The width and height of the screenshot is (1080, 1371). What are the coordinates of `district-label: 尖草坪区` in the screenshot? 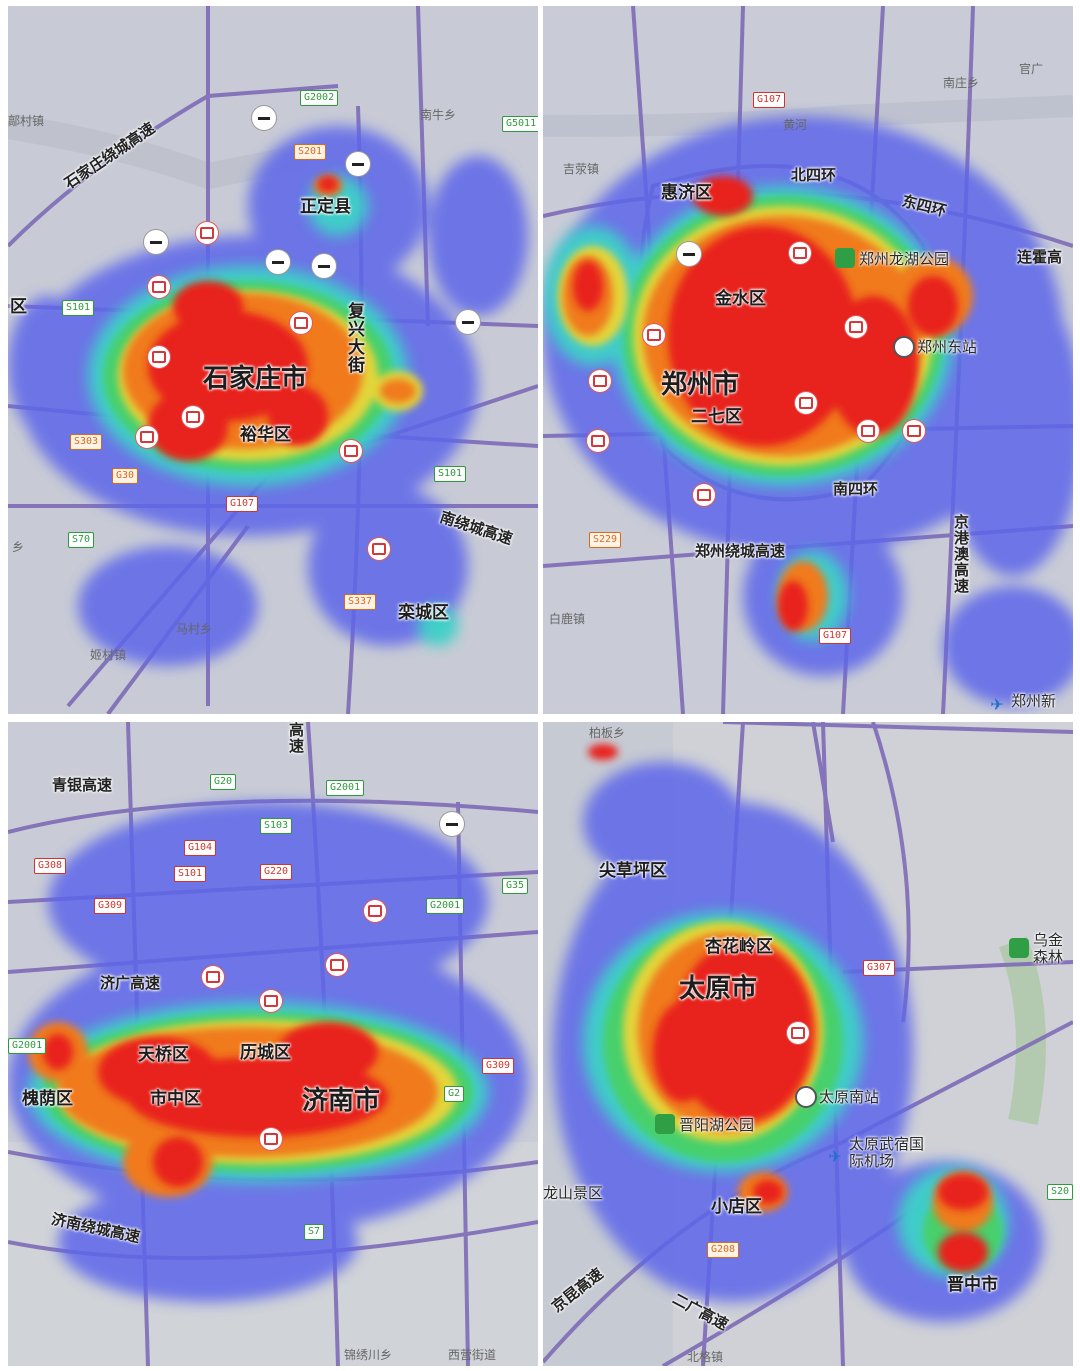 It's located at (633, 871).